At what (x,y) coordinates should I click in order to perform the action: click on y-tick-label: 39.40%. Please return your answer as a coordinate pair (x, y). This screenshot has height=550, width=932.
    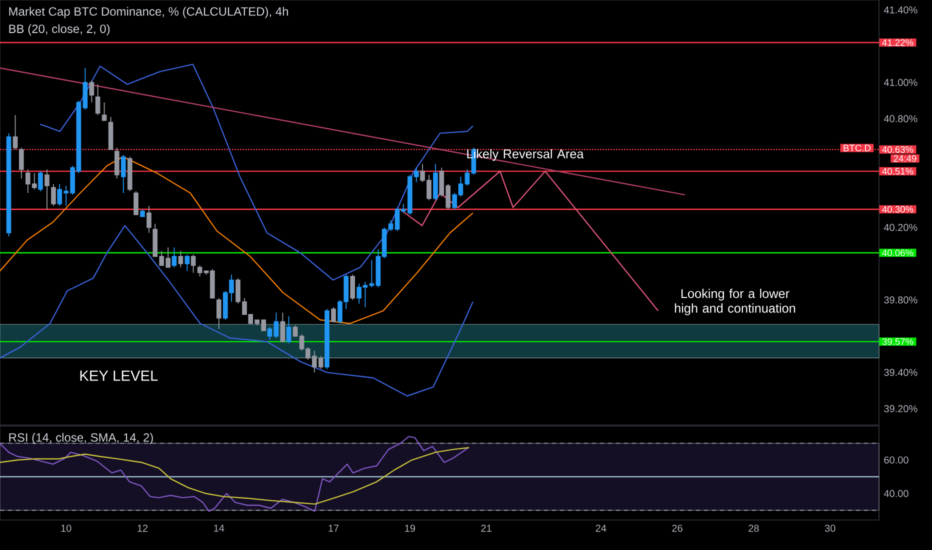
    Looking at the image, I should click on (901, 372).